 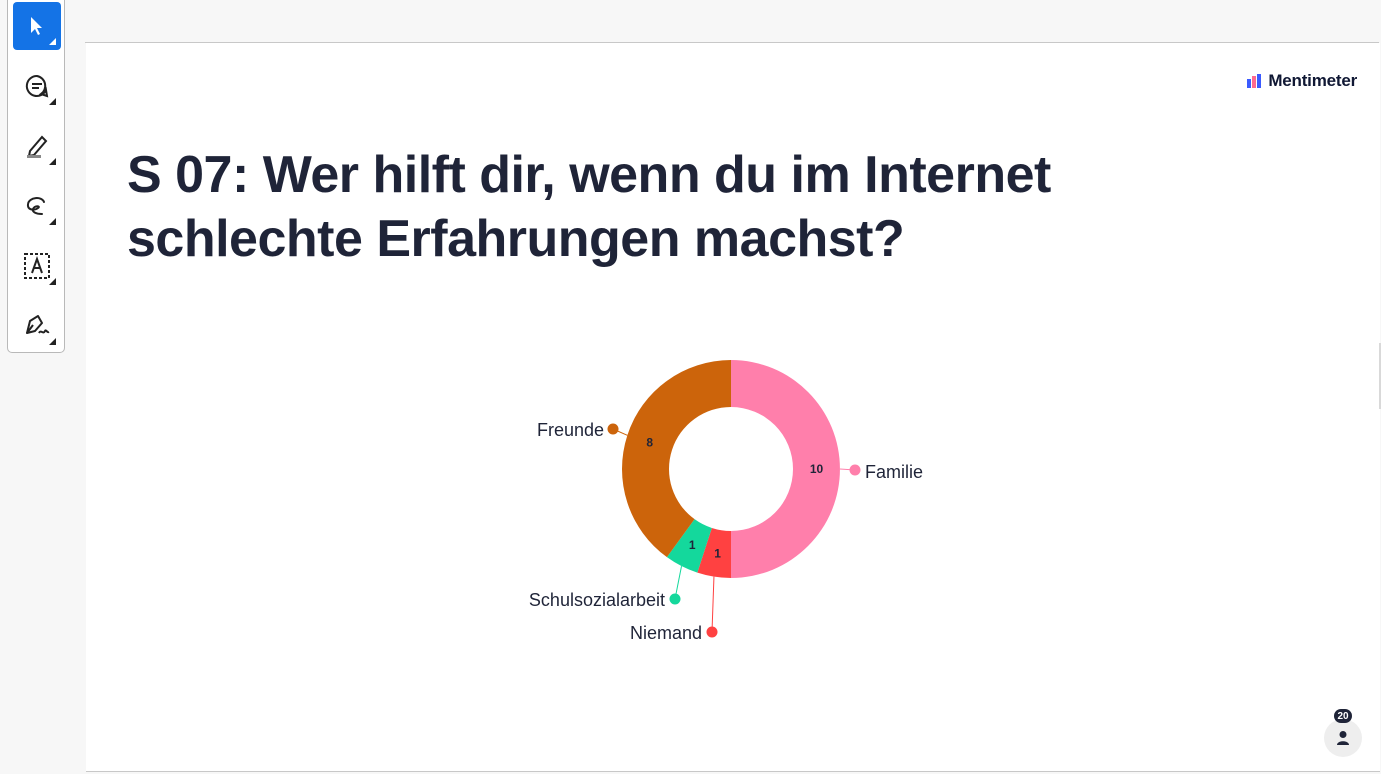 What do you see at coordinates (649, 443) in the screenshot?
I see `slice-value-label: 8` at bounding box center [649, 443].